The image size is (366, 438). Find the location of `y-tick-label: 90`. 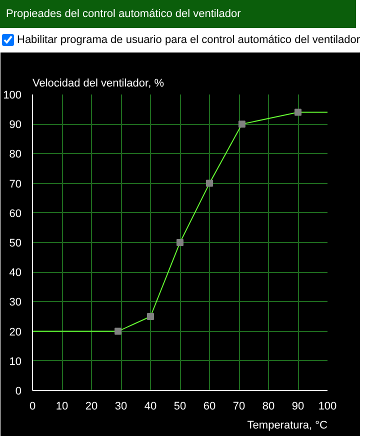

y-tick-label: 90 is located at coordinates (15, 125).